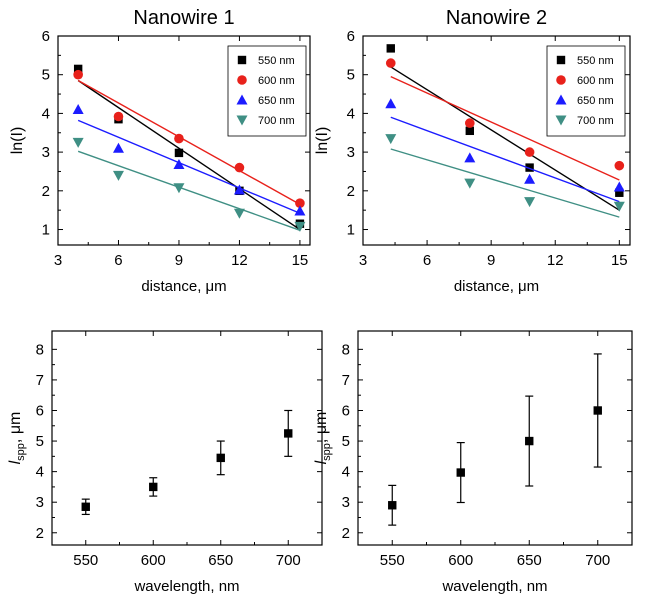  I want to click on y-tick-label: 1, so click(46, 230).